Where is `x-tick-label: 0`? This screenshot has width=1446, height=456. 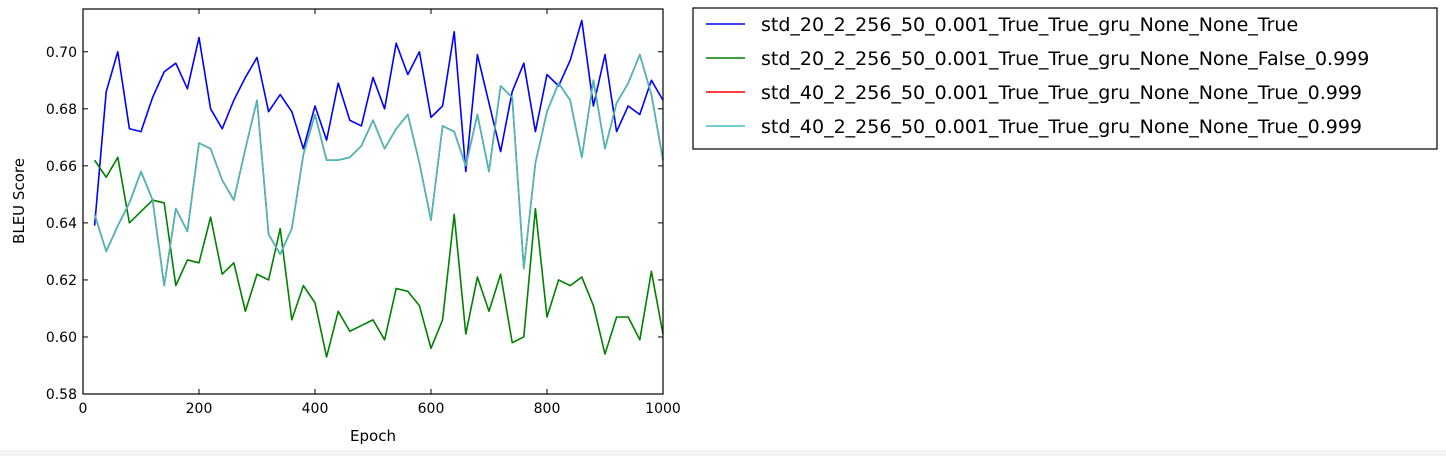 x-tick-label: 0 is located at coordinates (83, 409).